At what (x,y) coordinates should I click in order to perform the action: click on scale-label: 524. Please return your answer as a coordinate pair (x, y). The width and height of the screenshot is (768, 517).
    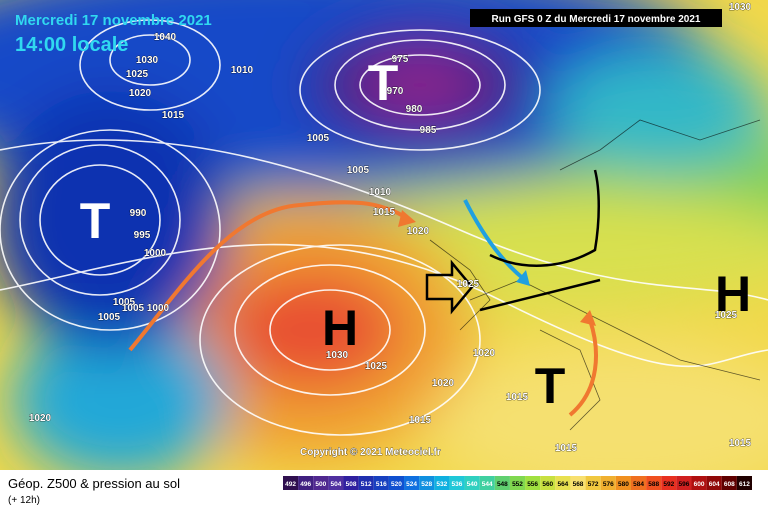
    Looking at the image, I should click on (411, 484).